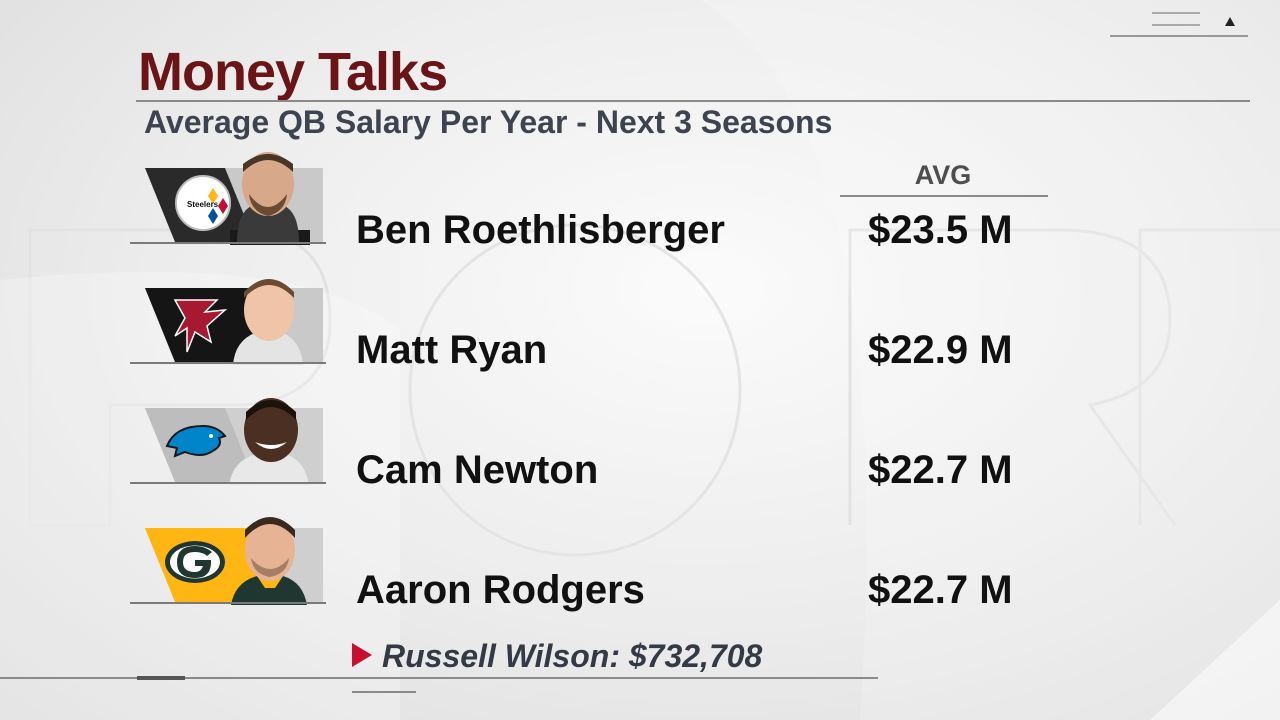 The height and width of the screenshot is (720, 1280). What do you see at coordinates (572, 656) in the screenshot?
I see `footnote-text: Russell Wilson: $732,708` at bounding box center [572, 656].